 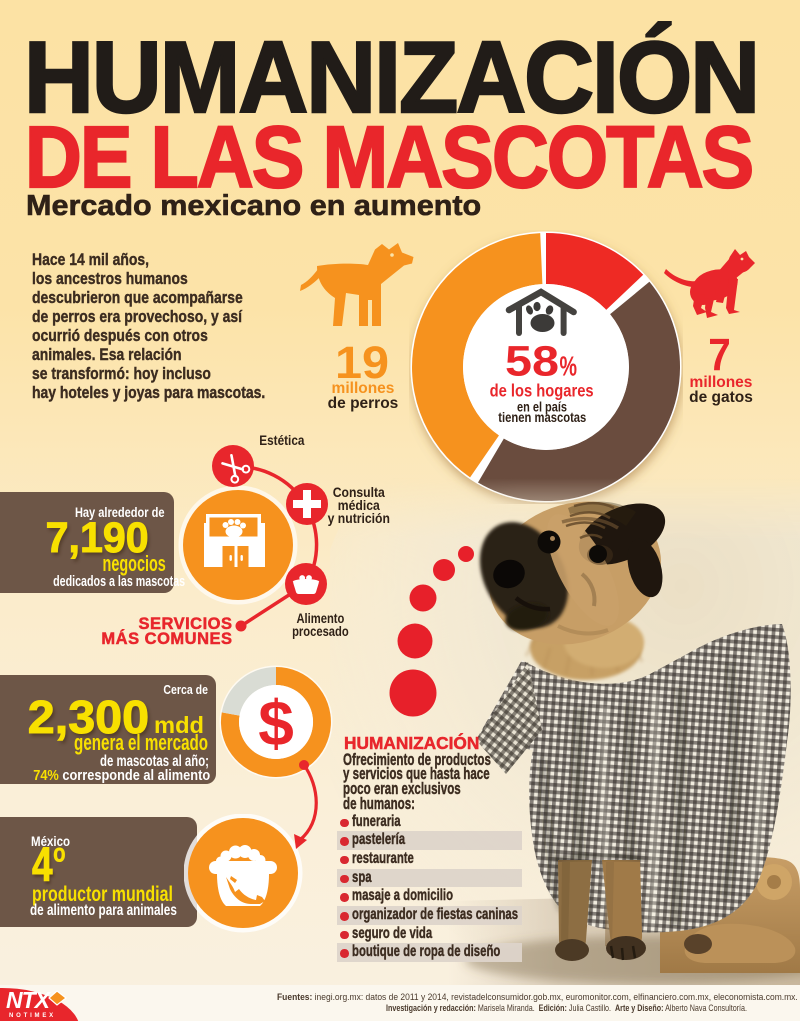 What do you see at coordinates (32, 1016) in the screenshot?
I see `svg-text: NOTIMEX` at bounding box center [32, 1016].